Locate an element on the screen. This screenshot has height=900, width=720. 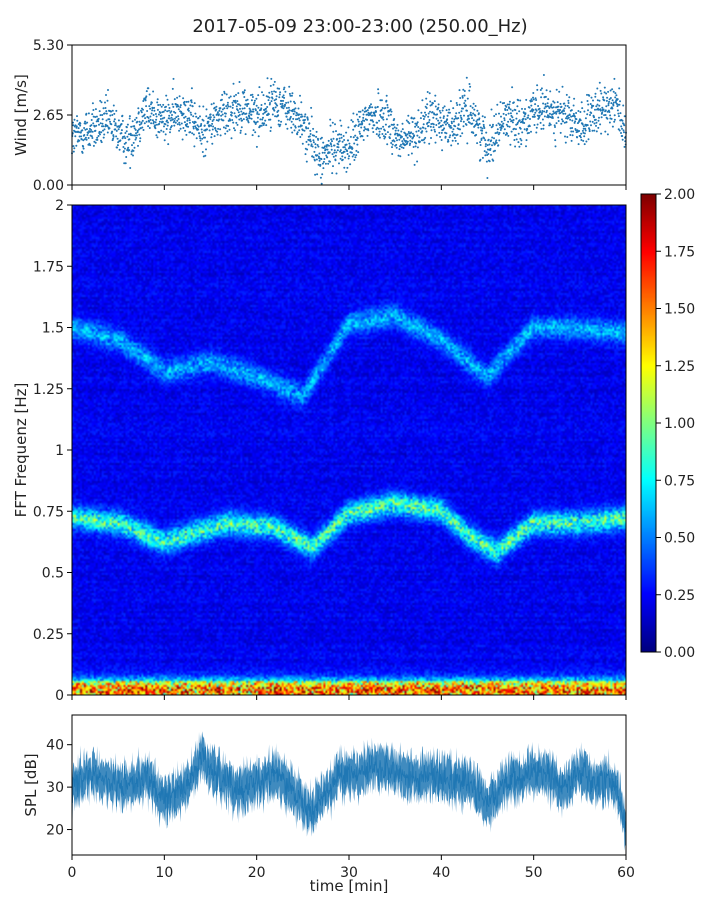
spl-xtick-label: 60 is located at coordinates (626, 873).